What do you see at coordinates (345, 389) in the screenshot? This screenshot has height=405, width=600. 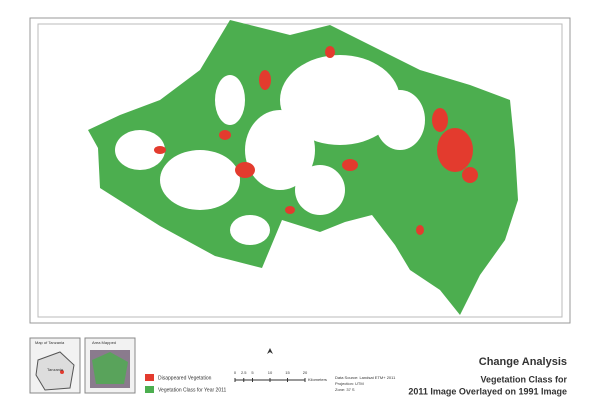 I see `metadata-line: Zone: 37 S` at bounding box center [345, 389].